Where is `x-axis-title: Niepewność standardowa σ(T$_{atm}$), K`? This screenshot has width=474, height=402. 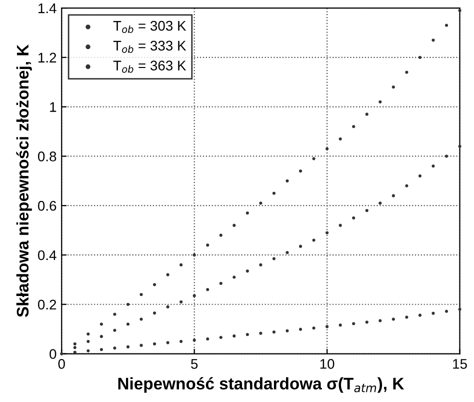
x-axis-title: Niepewność standardowa σ(T$_{atm}$), K is located at coordinates (261, 385).